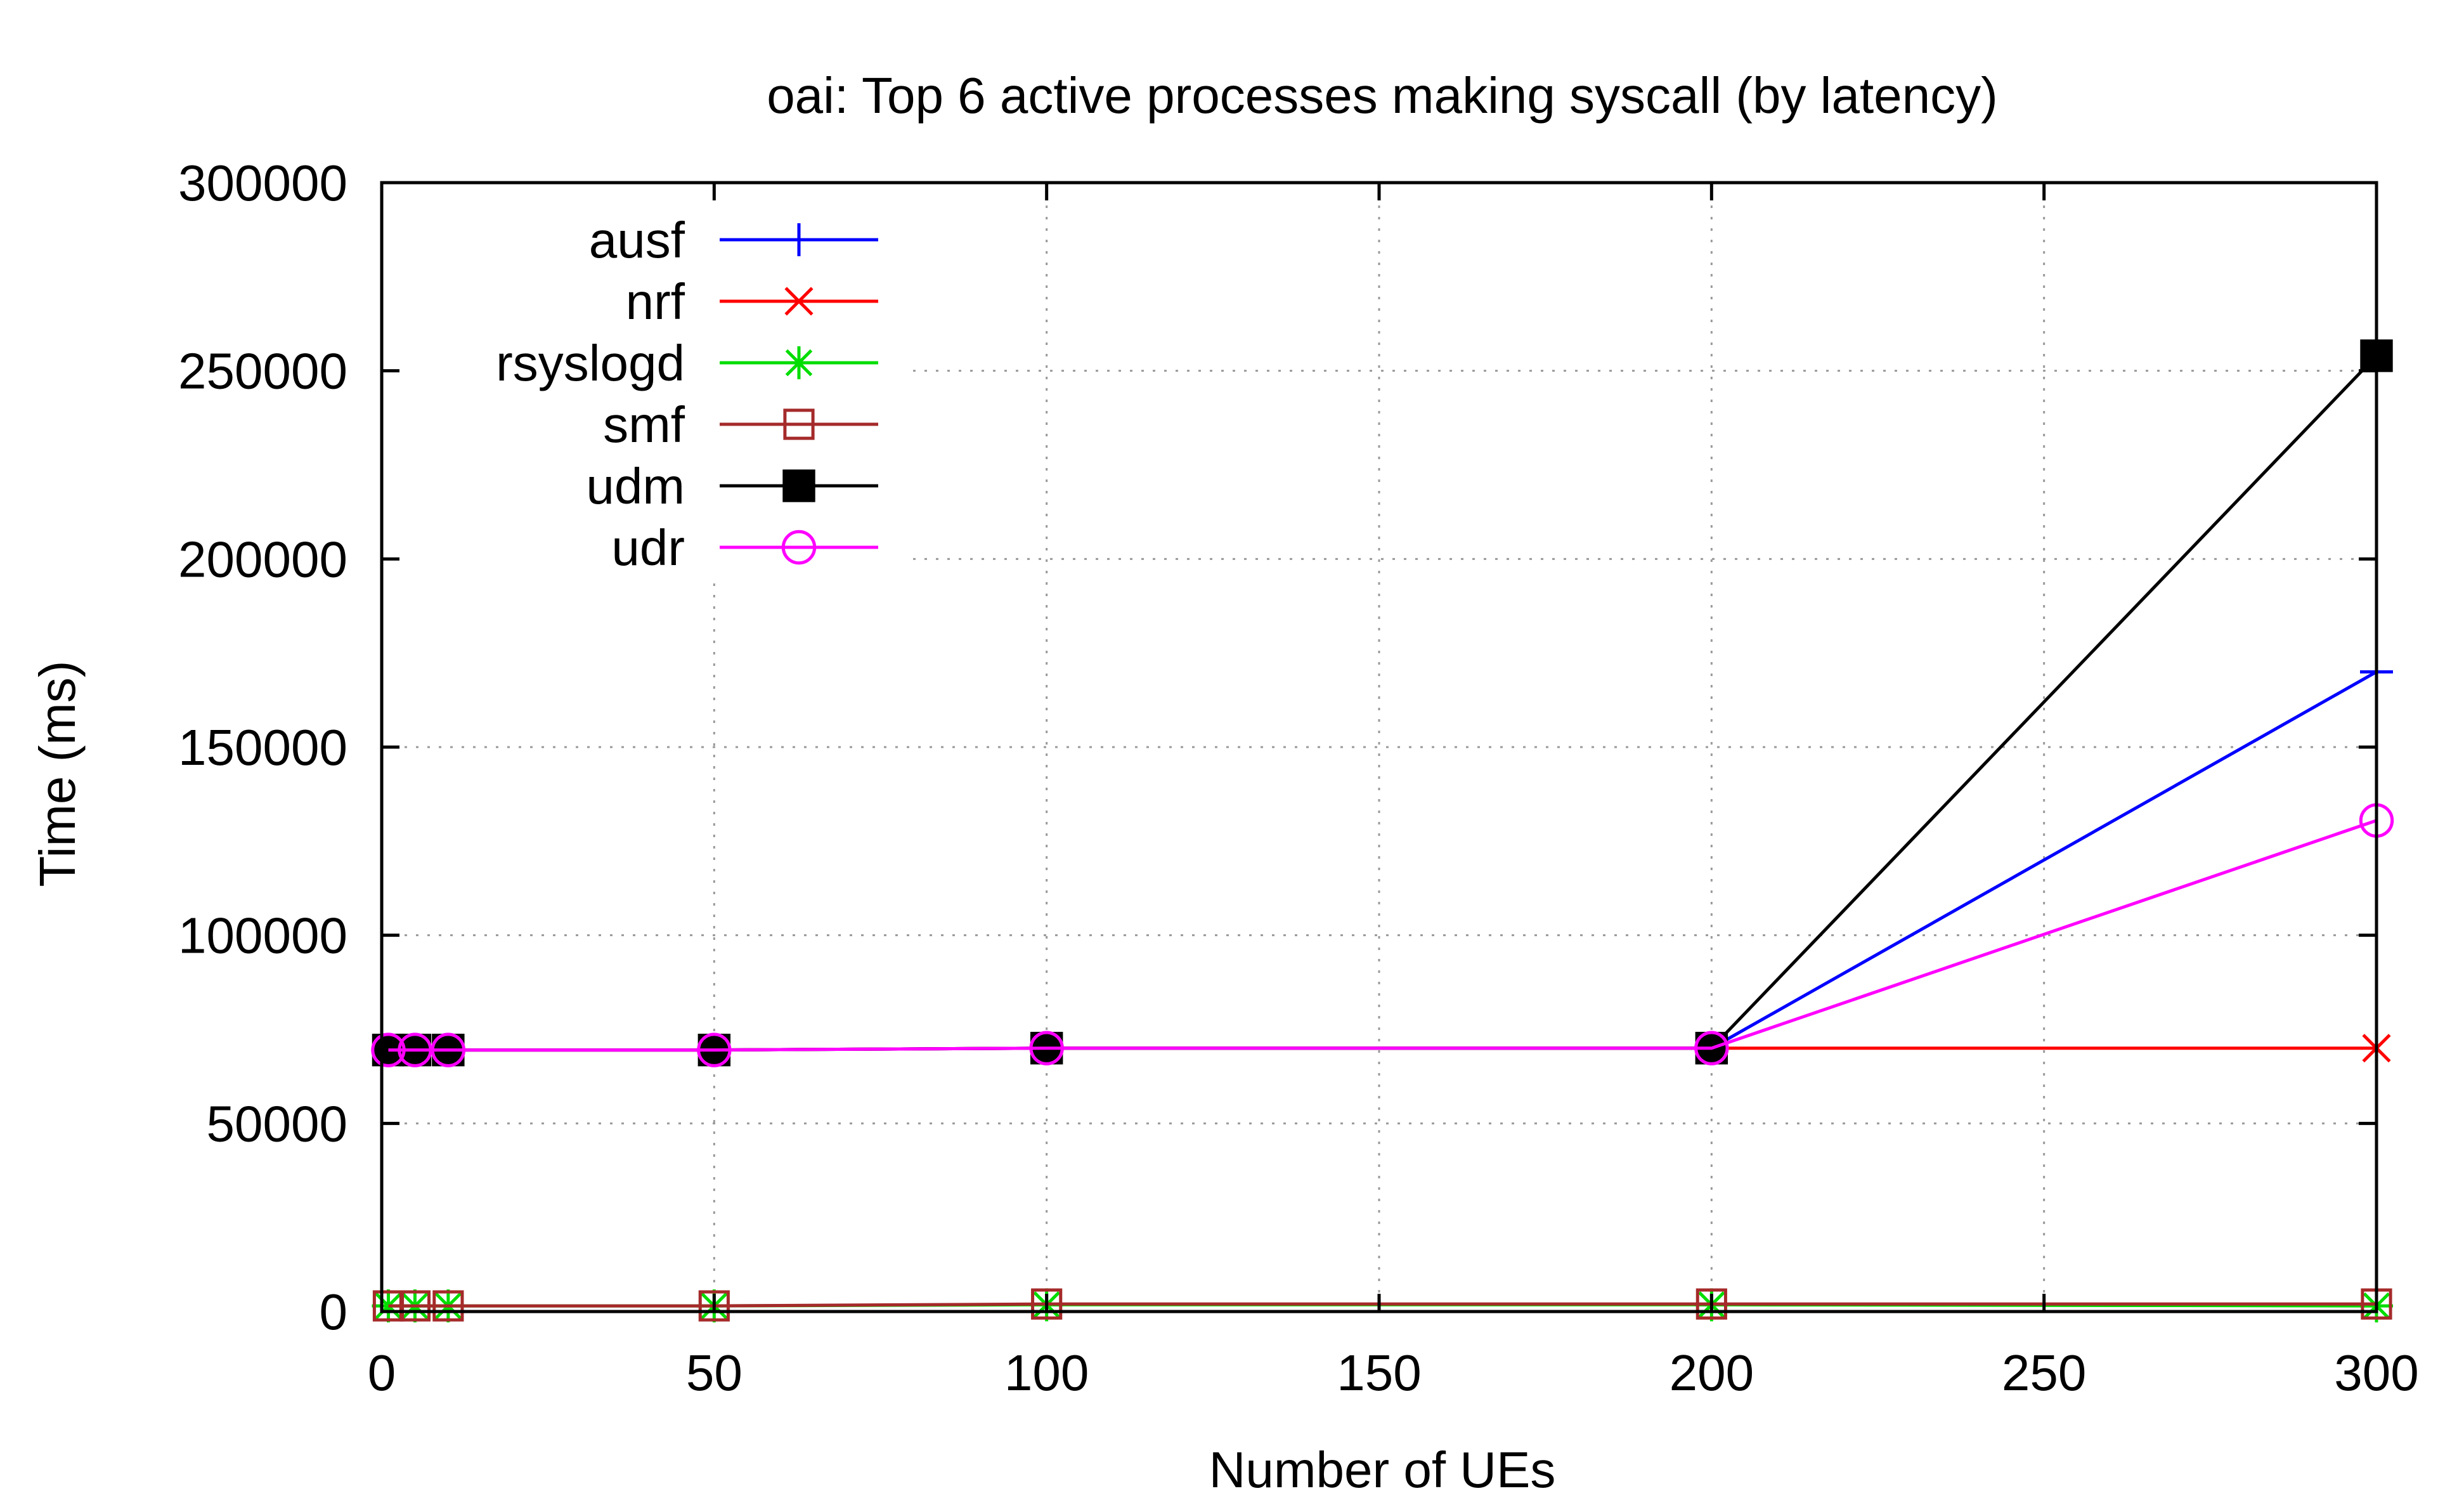 This screenshot has height=1498, width=2464. I want to click on y-tick-label-50000: 50000, so click(277, 1123).